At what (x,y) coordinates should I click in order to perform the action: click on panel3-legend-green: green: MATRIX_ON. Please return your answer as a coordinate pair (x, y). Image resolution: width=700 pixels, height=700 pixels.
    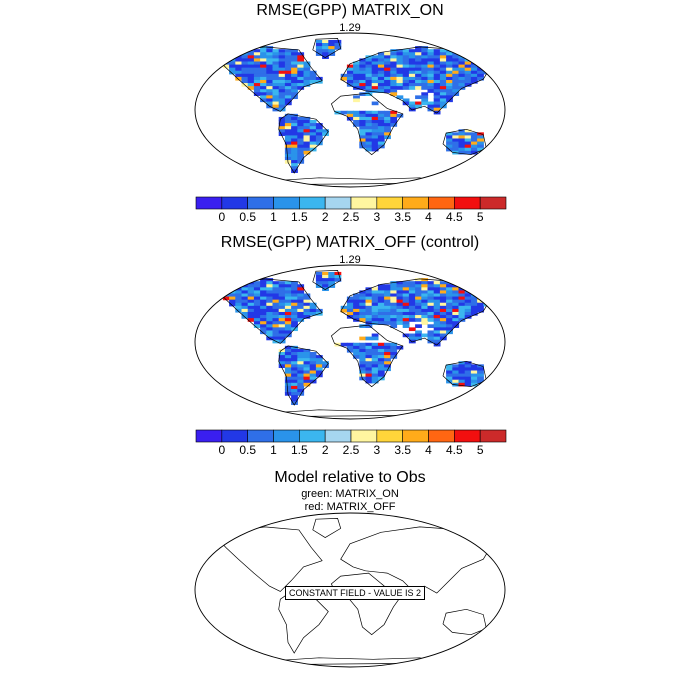
    Looking at the image, I should click on (350, 494).